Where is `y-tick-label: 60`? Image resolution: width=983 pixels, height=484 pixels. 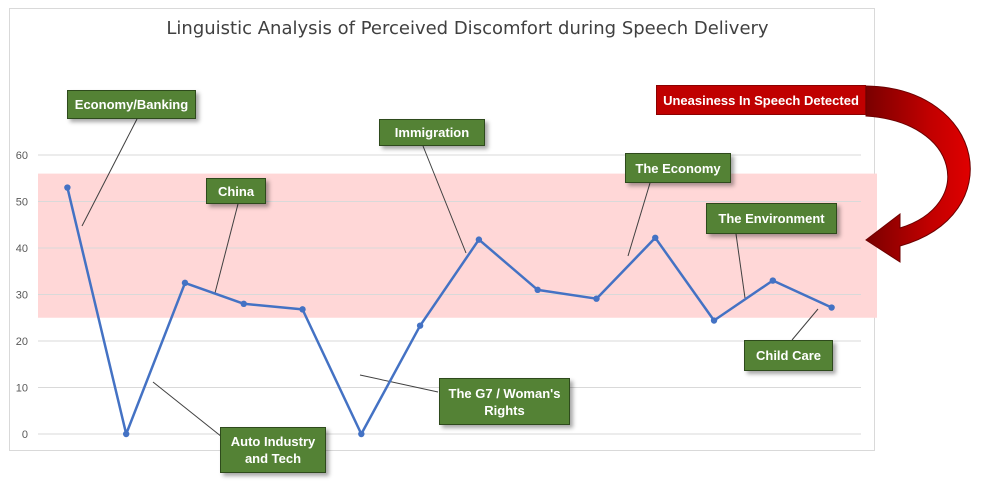
y-tick-label: 60 is located at coordinates (22, 156).